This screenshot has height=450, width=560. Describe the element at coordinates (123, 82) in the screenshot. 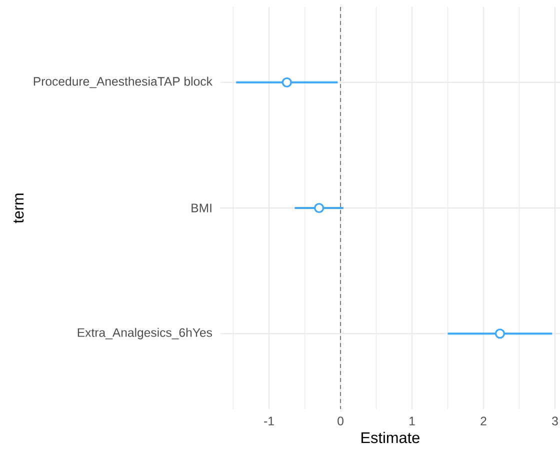

I see `y-tick-label: Procedure_AnesthesiaTAP block` at that location.